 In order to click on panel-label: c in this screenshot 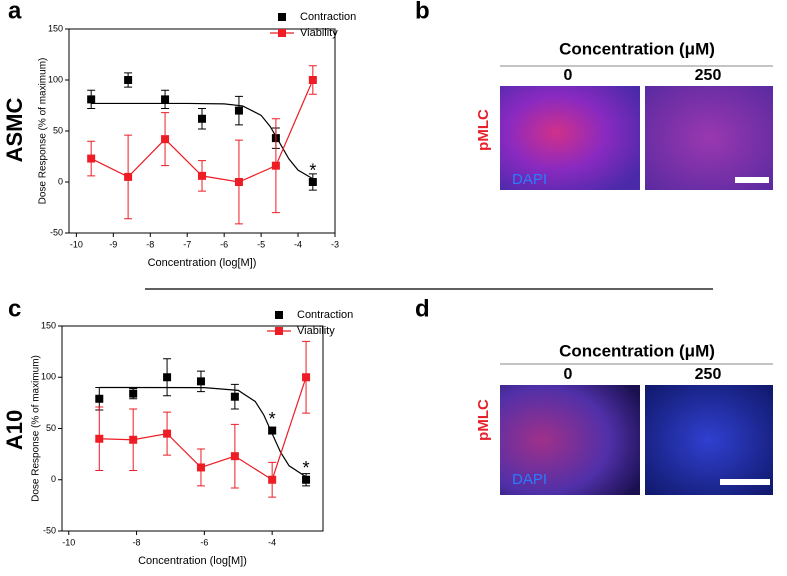, I will do `click(14, 308)`.